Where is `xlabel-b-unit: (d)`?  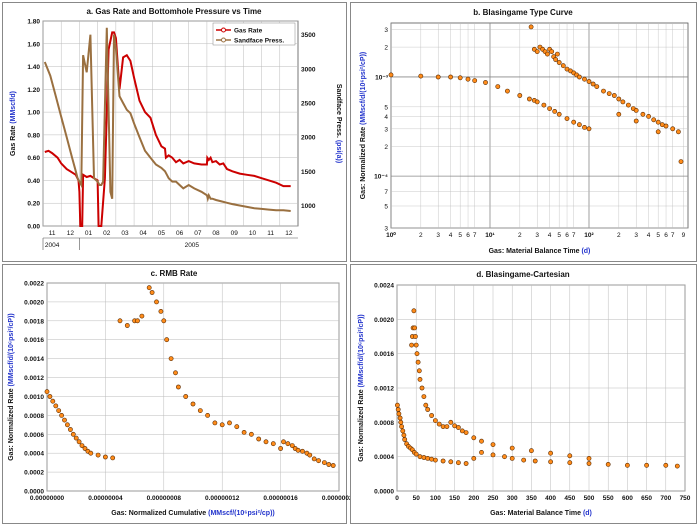
xlabel-b-unit: (d) is located at coordinates (585, 251).